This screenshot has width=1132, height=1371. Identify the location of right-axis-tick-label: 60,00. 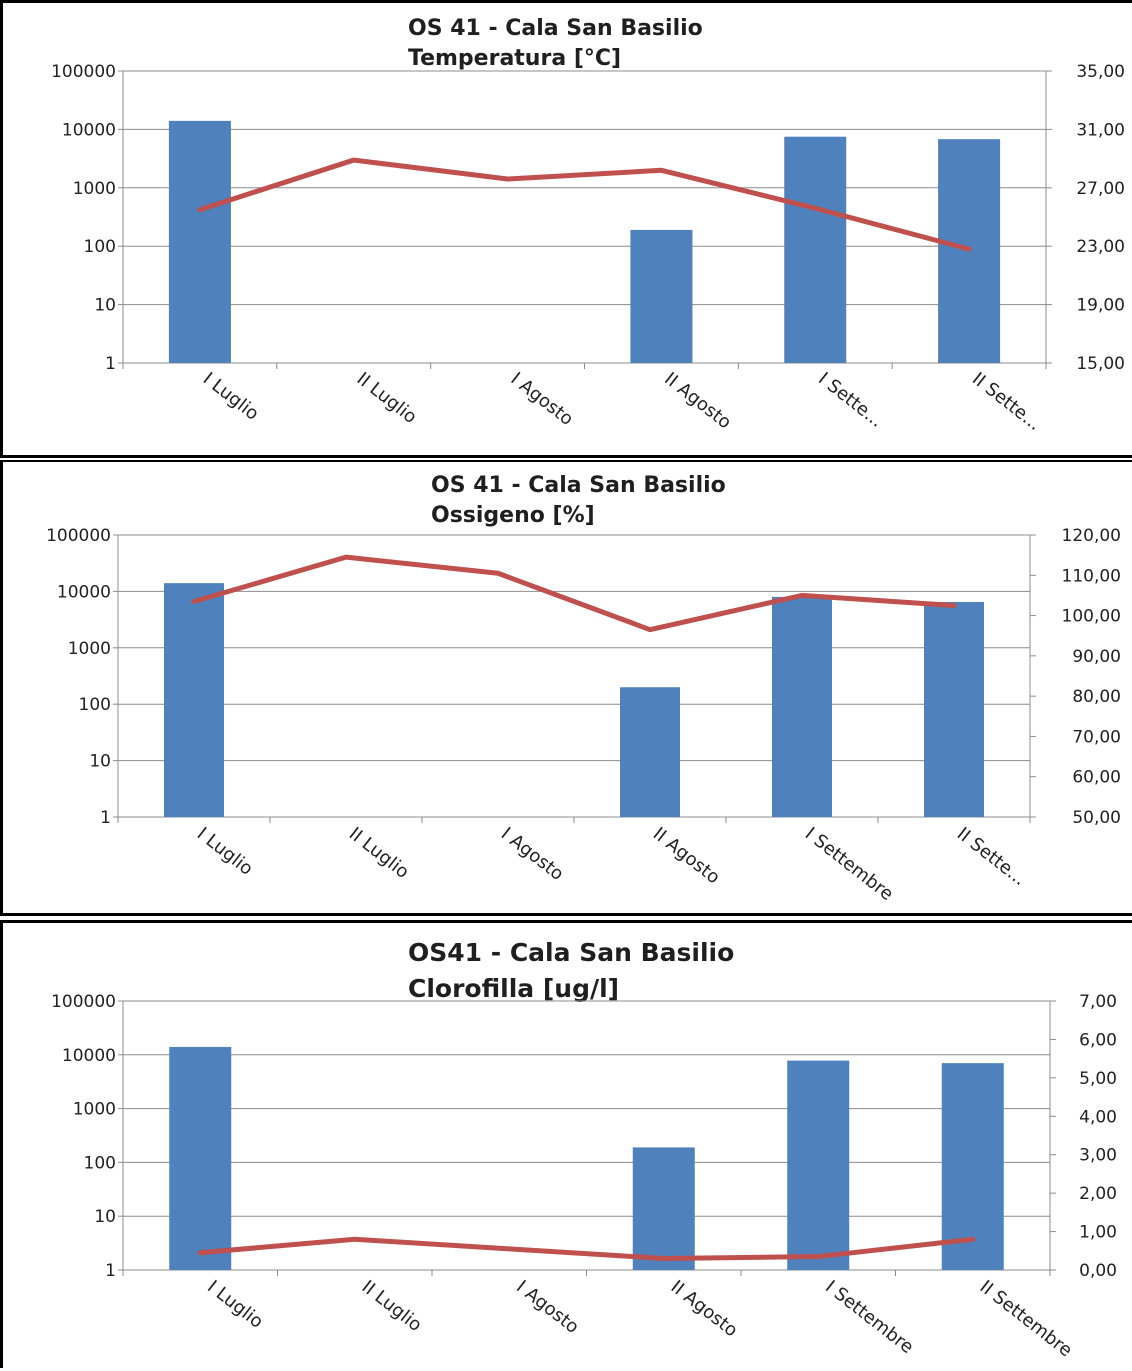
(1096, 778).